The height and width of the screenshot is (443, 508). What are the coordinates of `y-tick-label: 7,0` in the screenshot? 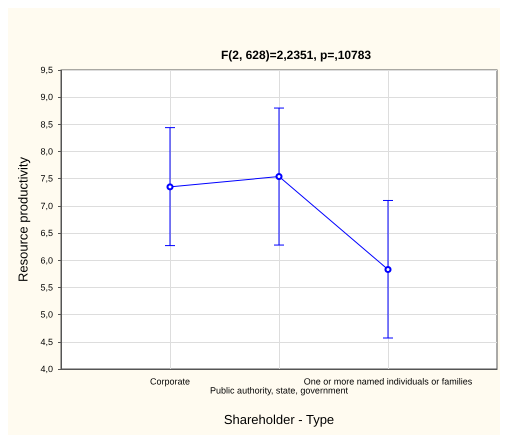 It's located at (46, 205).